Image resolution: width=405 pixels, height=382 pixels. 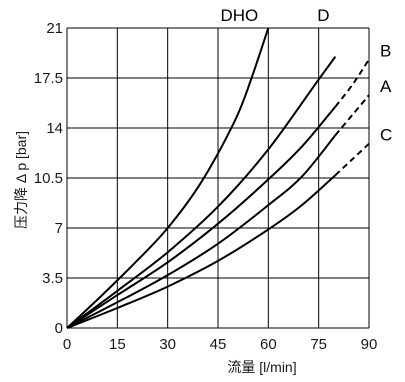 I want to click on series-line-dashed-B, so click(x=352, y=83).